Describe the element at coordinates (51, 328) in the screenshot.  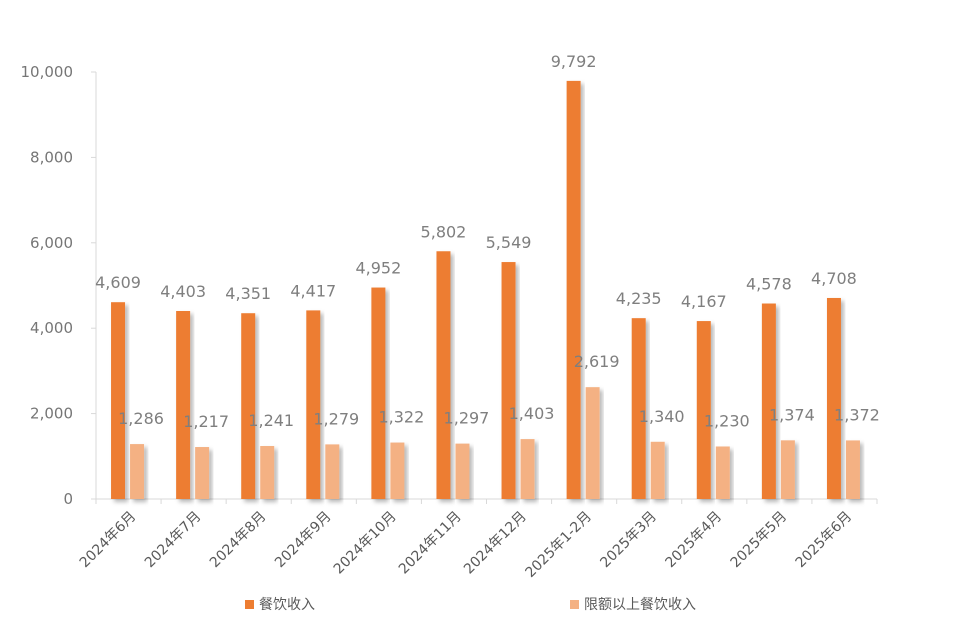
I see `y-tick-label: 4,000` at that location.